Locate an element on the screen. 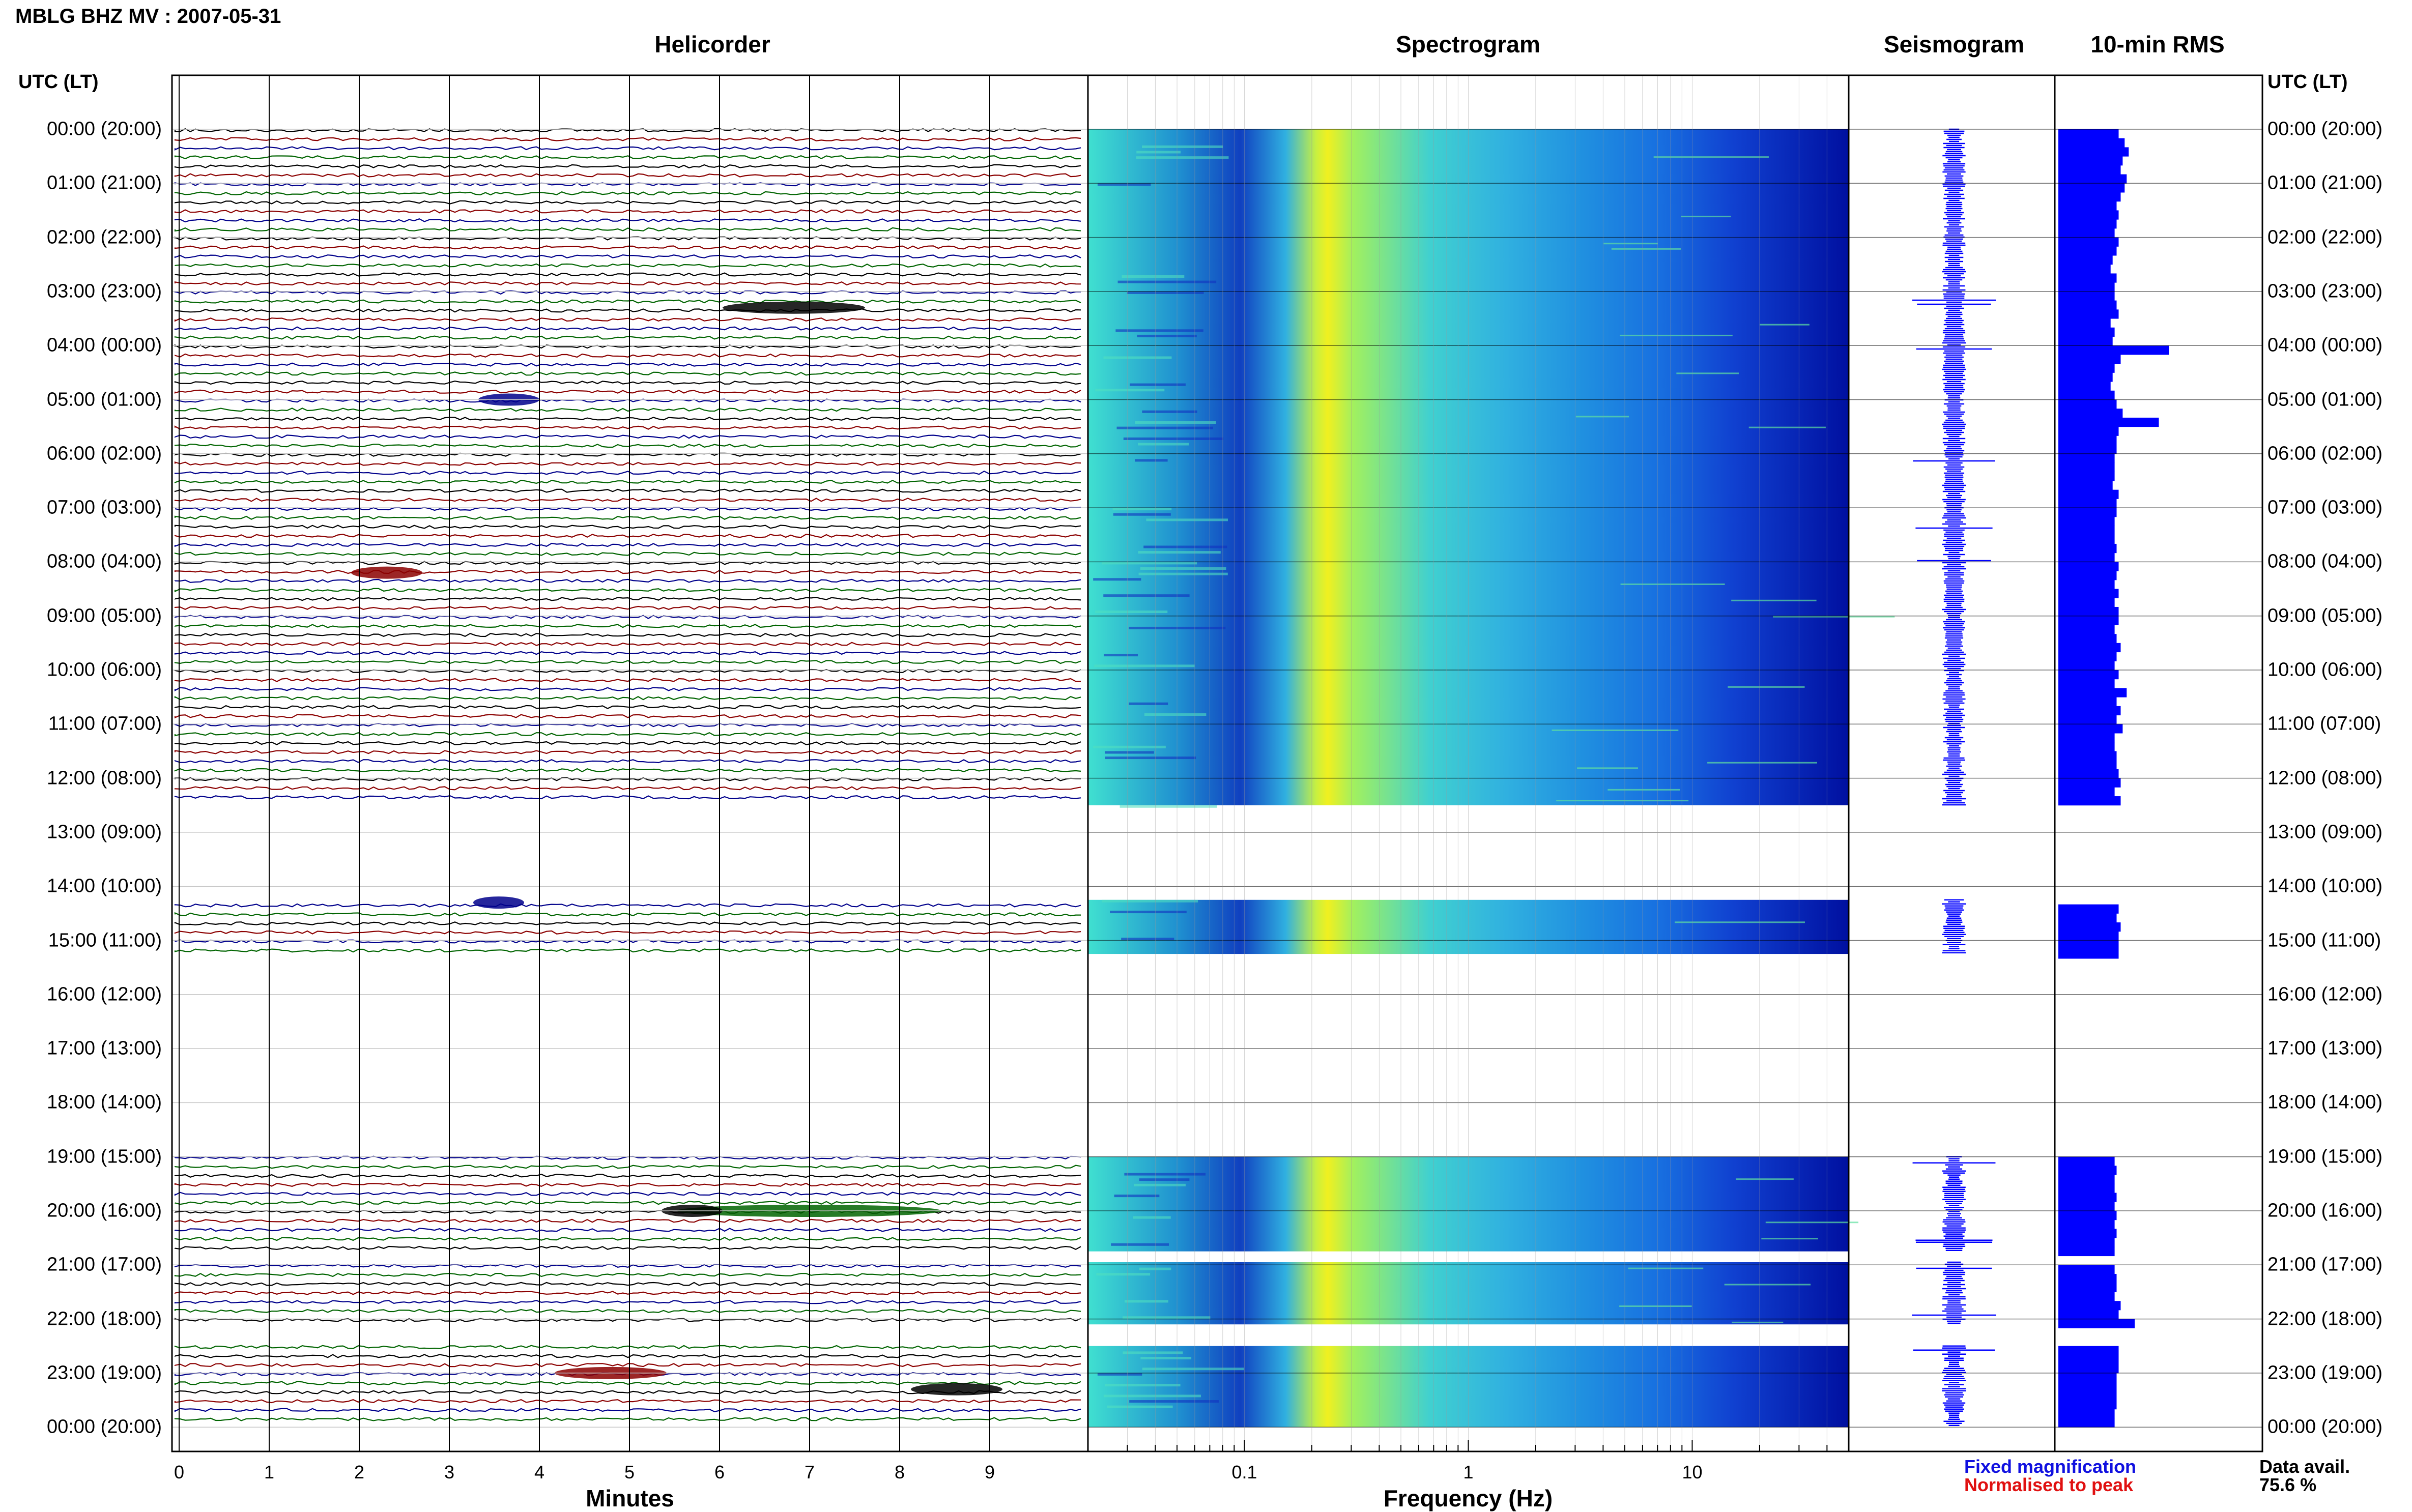 This screenshot has height=1512, width=2412. time-label-left: 11:00 (07:00) is located at coordinates (105, 724).